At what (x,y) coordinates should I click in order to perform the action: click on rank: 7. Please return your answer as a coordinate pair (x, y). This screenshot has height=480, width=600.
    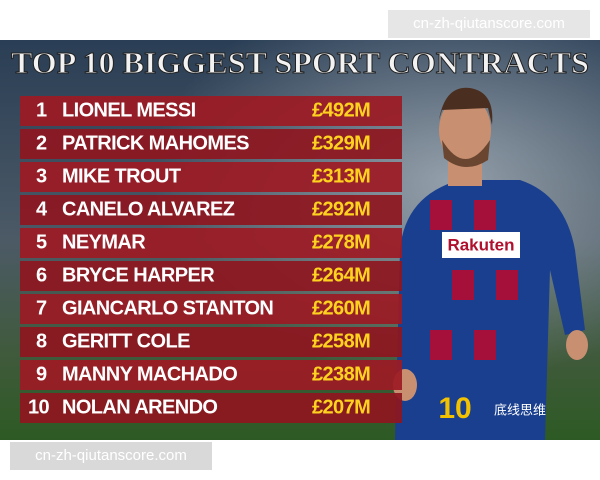
    Looking at the image, I should click on (41, 308).